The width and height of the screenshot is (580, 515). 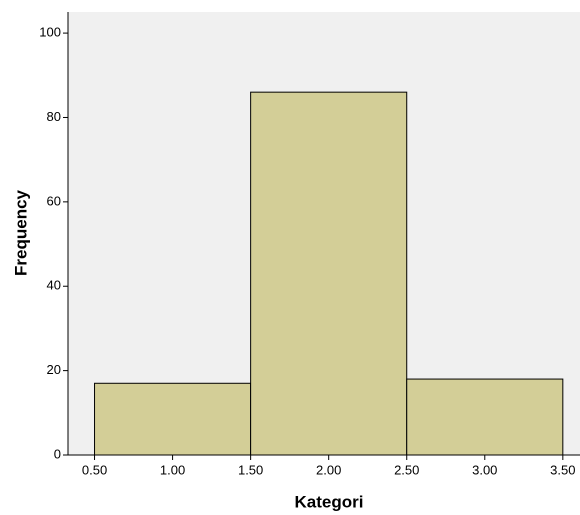 I want to click on x-tick-label: 1.00, so click(x=172, y=469).